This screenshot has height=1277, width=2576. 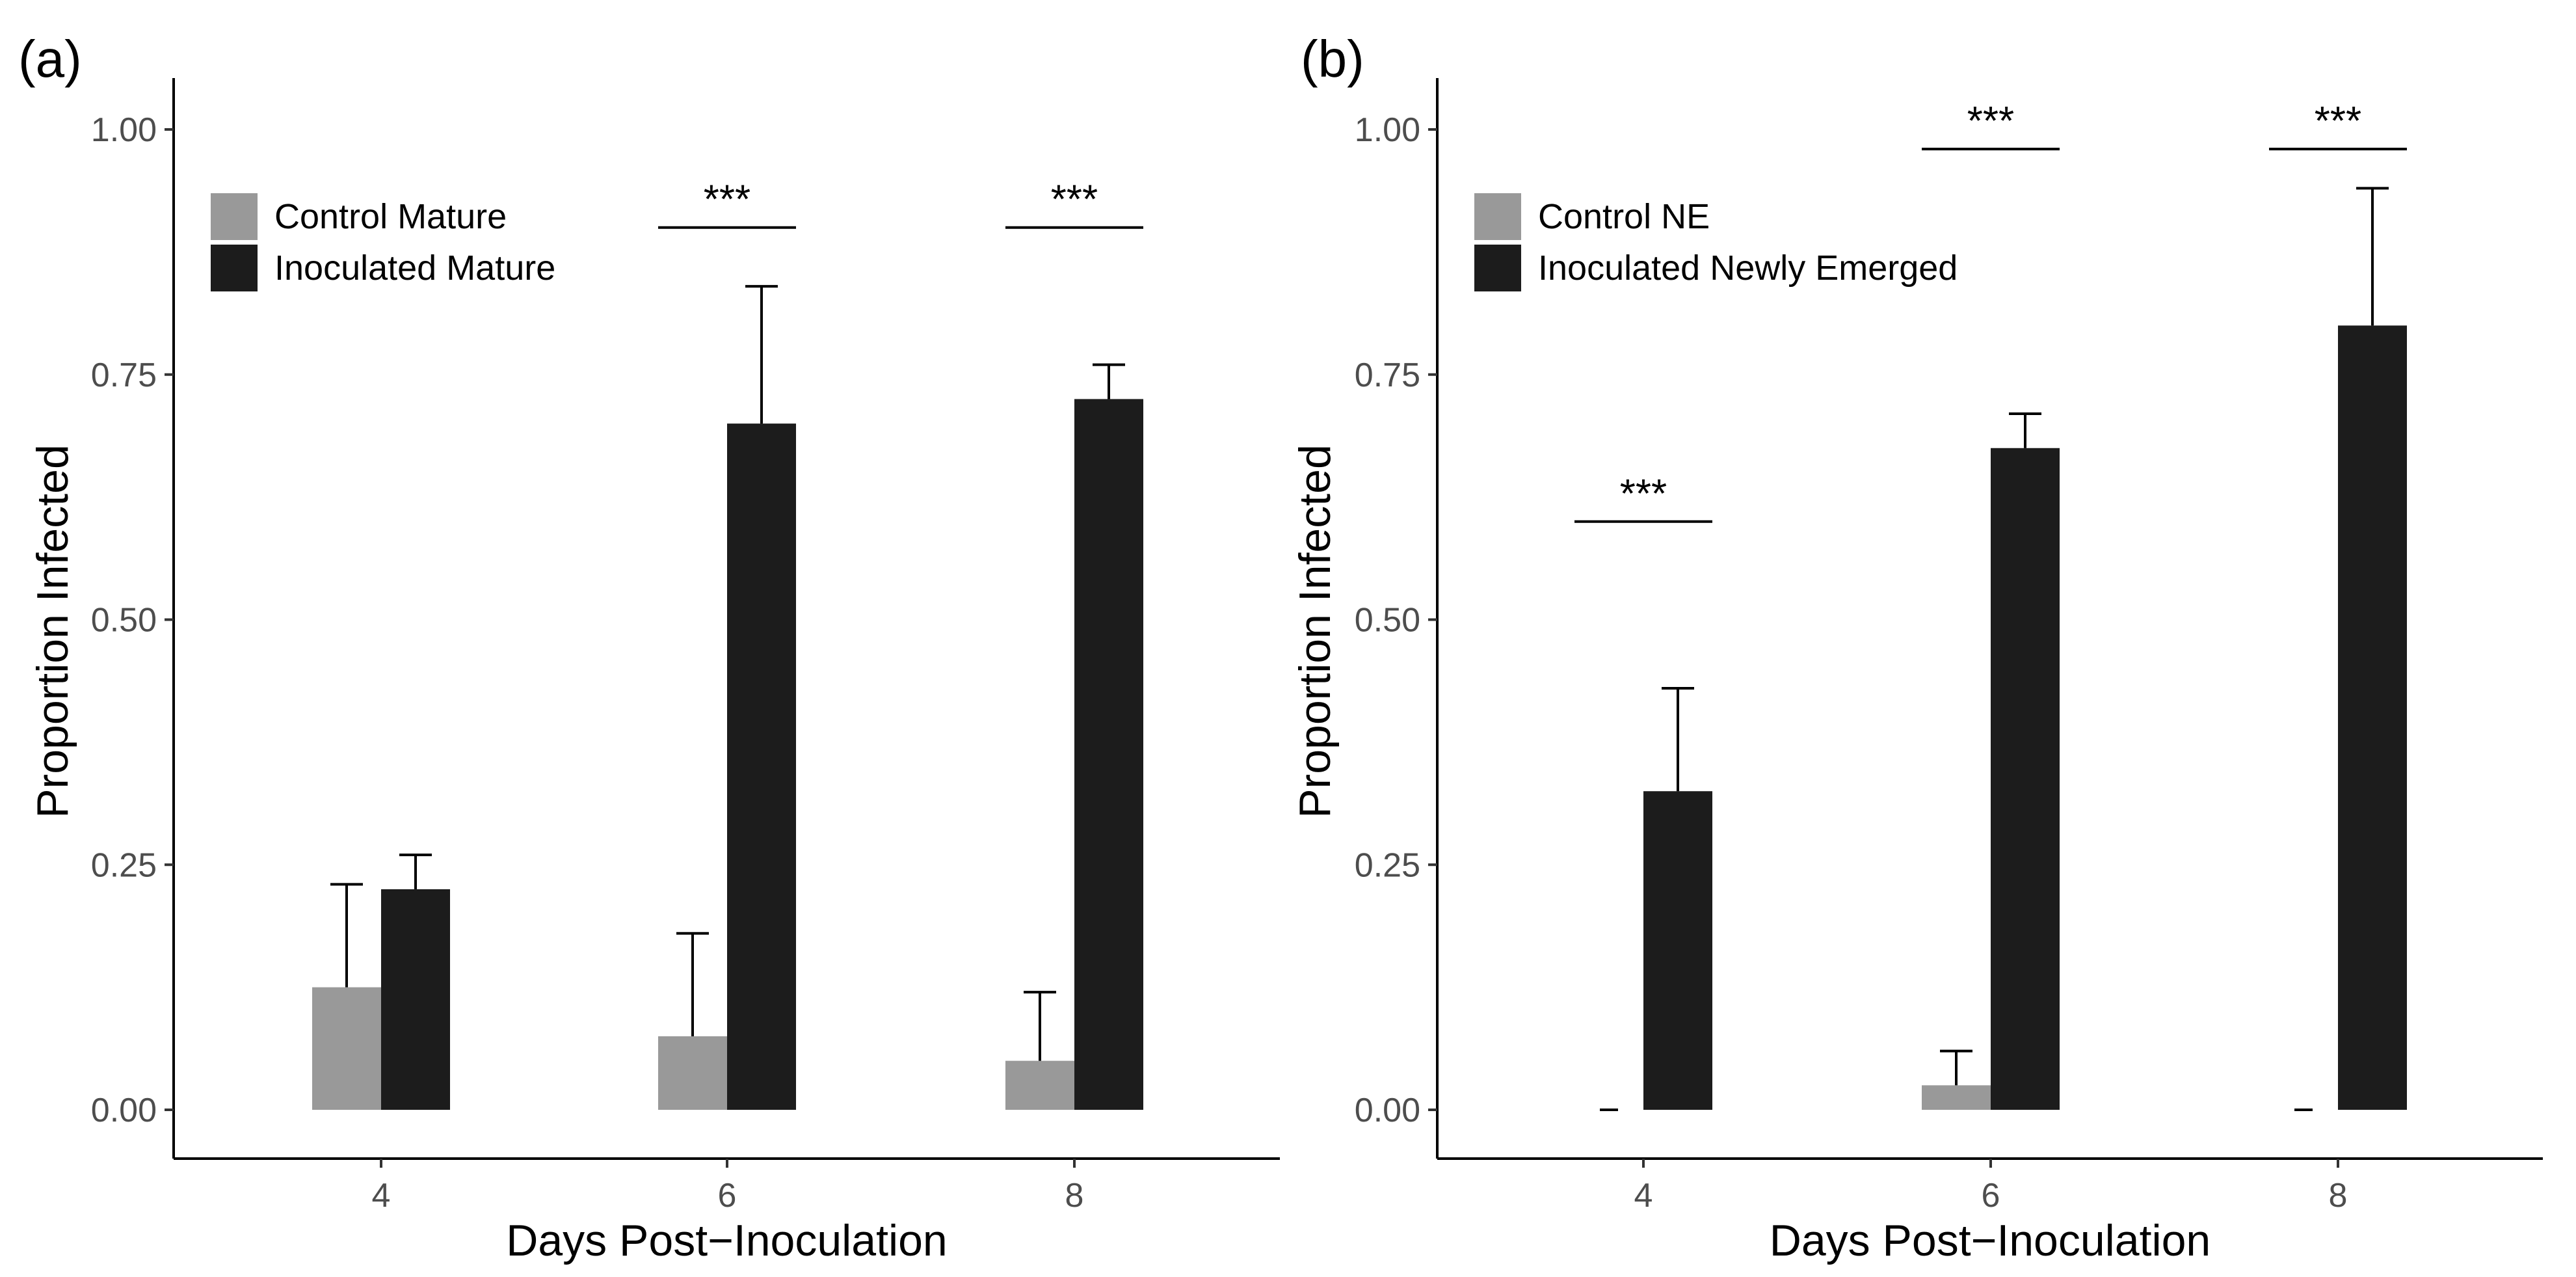 I want to click on legend-label: Control Mature, so click(x=390, y=217).